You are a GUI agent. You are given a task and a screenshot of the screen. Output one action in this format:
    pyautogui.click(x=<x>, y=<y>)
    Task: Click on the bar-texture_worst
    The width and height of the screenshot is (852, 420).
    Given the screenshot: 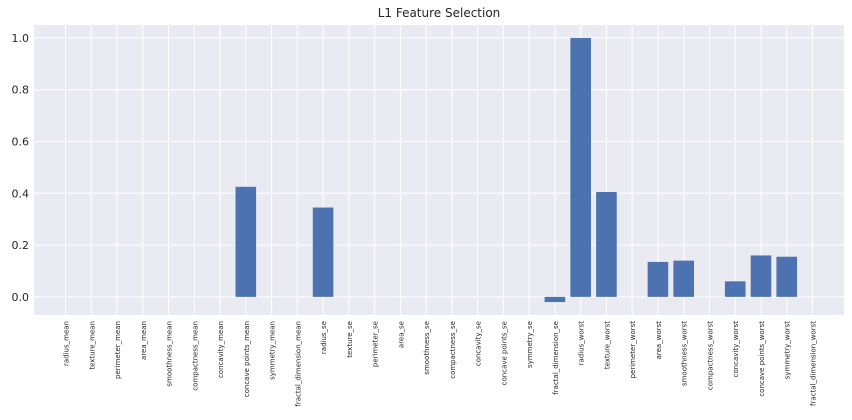 What is the action you would take?
    pyautogui.click(x=606, y=244)
    